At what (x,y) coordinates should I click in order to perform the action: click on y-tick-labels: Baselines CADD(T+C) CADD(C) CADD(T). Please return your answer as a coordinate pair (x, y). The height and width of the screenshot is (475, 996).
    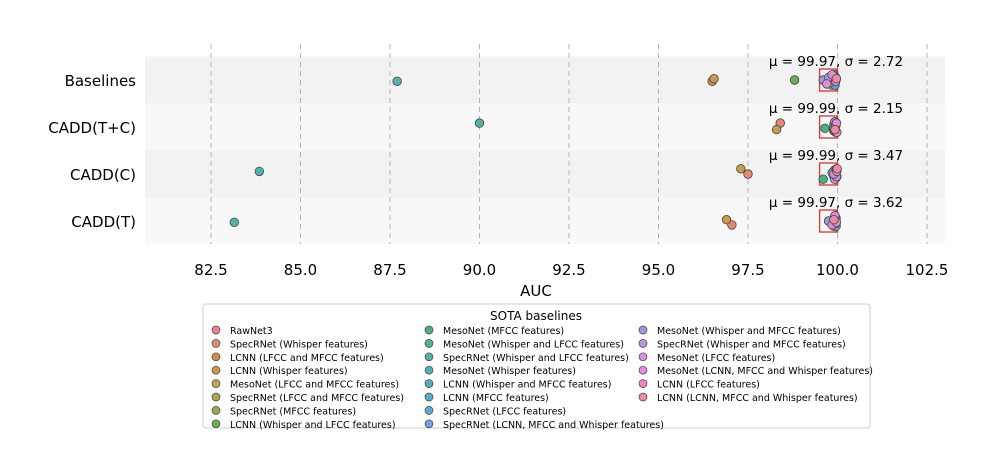
    Looking at the image, I should click on (92, 151).